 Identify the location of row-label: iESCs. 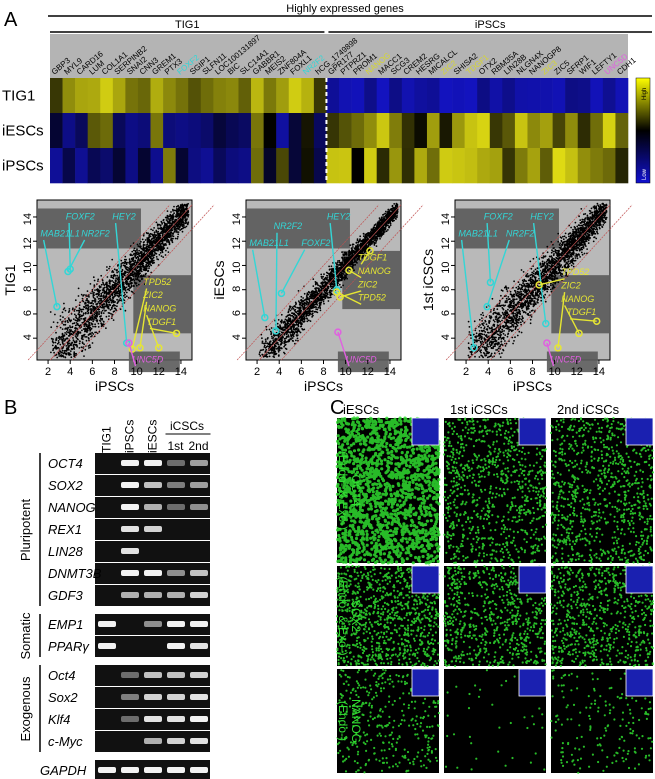
(23, 131).